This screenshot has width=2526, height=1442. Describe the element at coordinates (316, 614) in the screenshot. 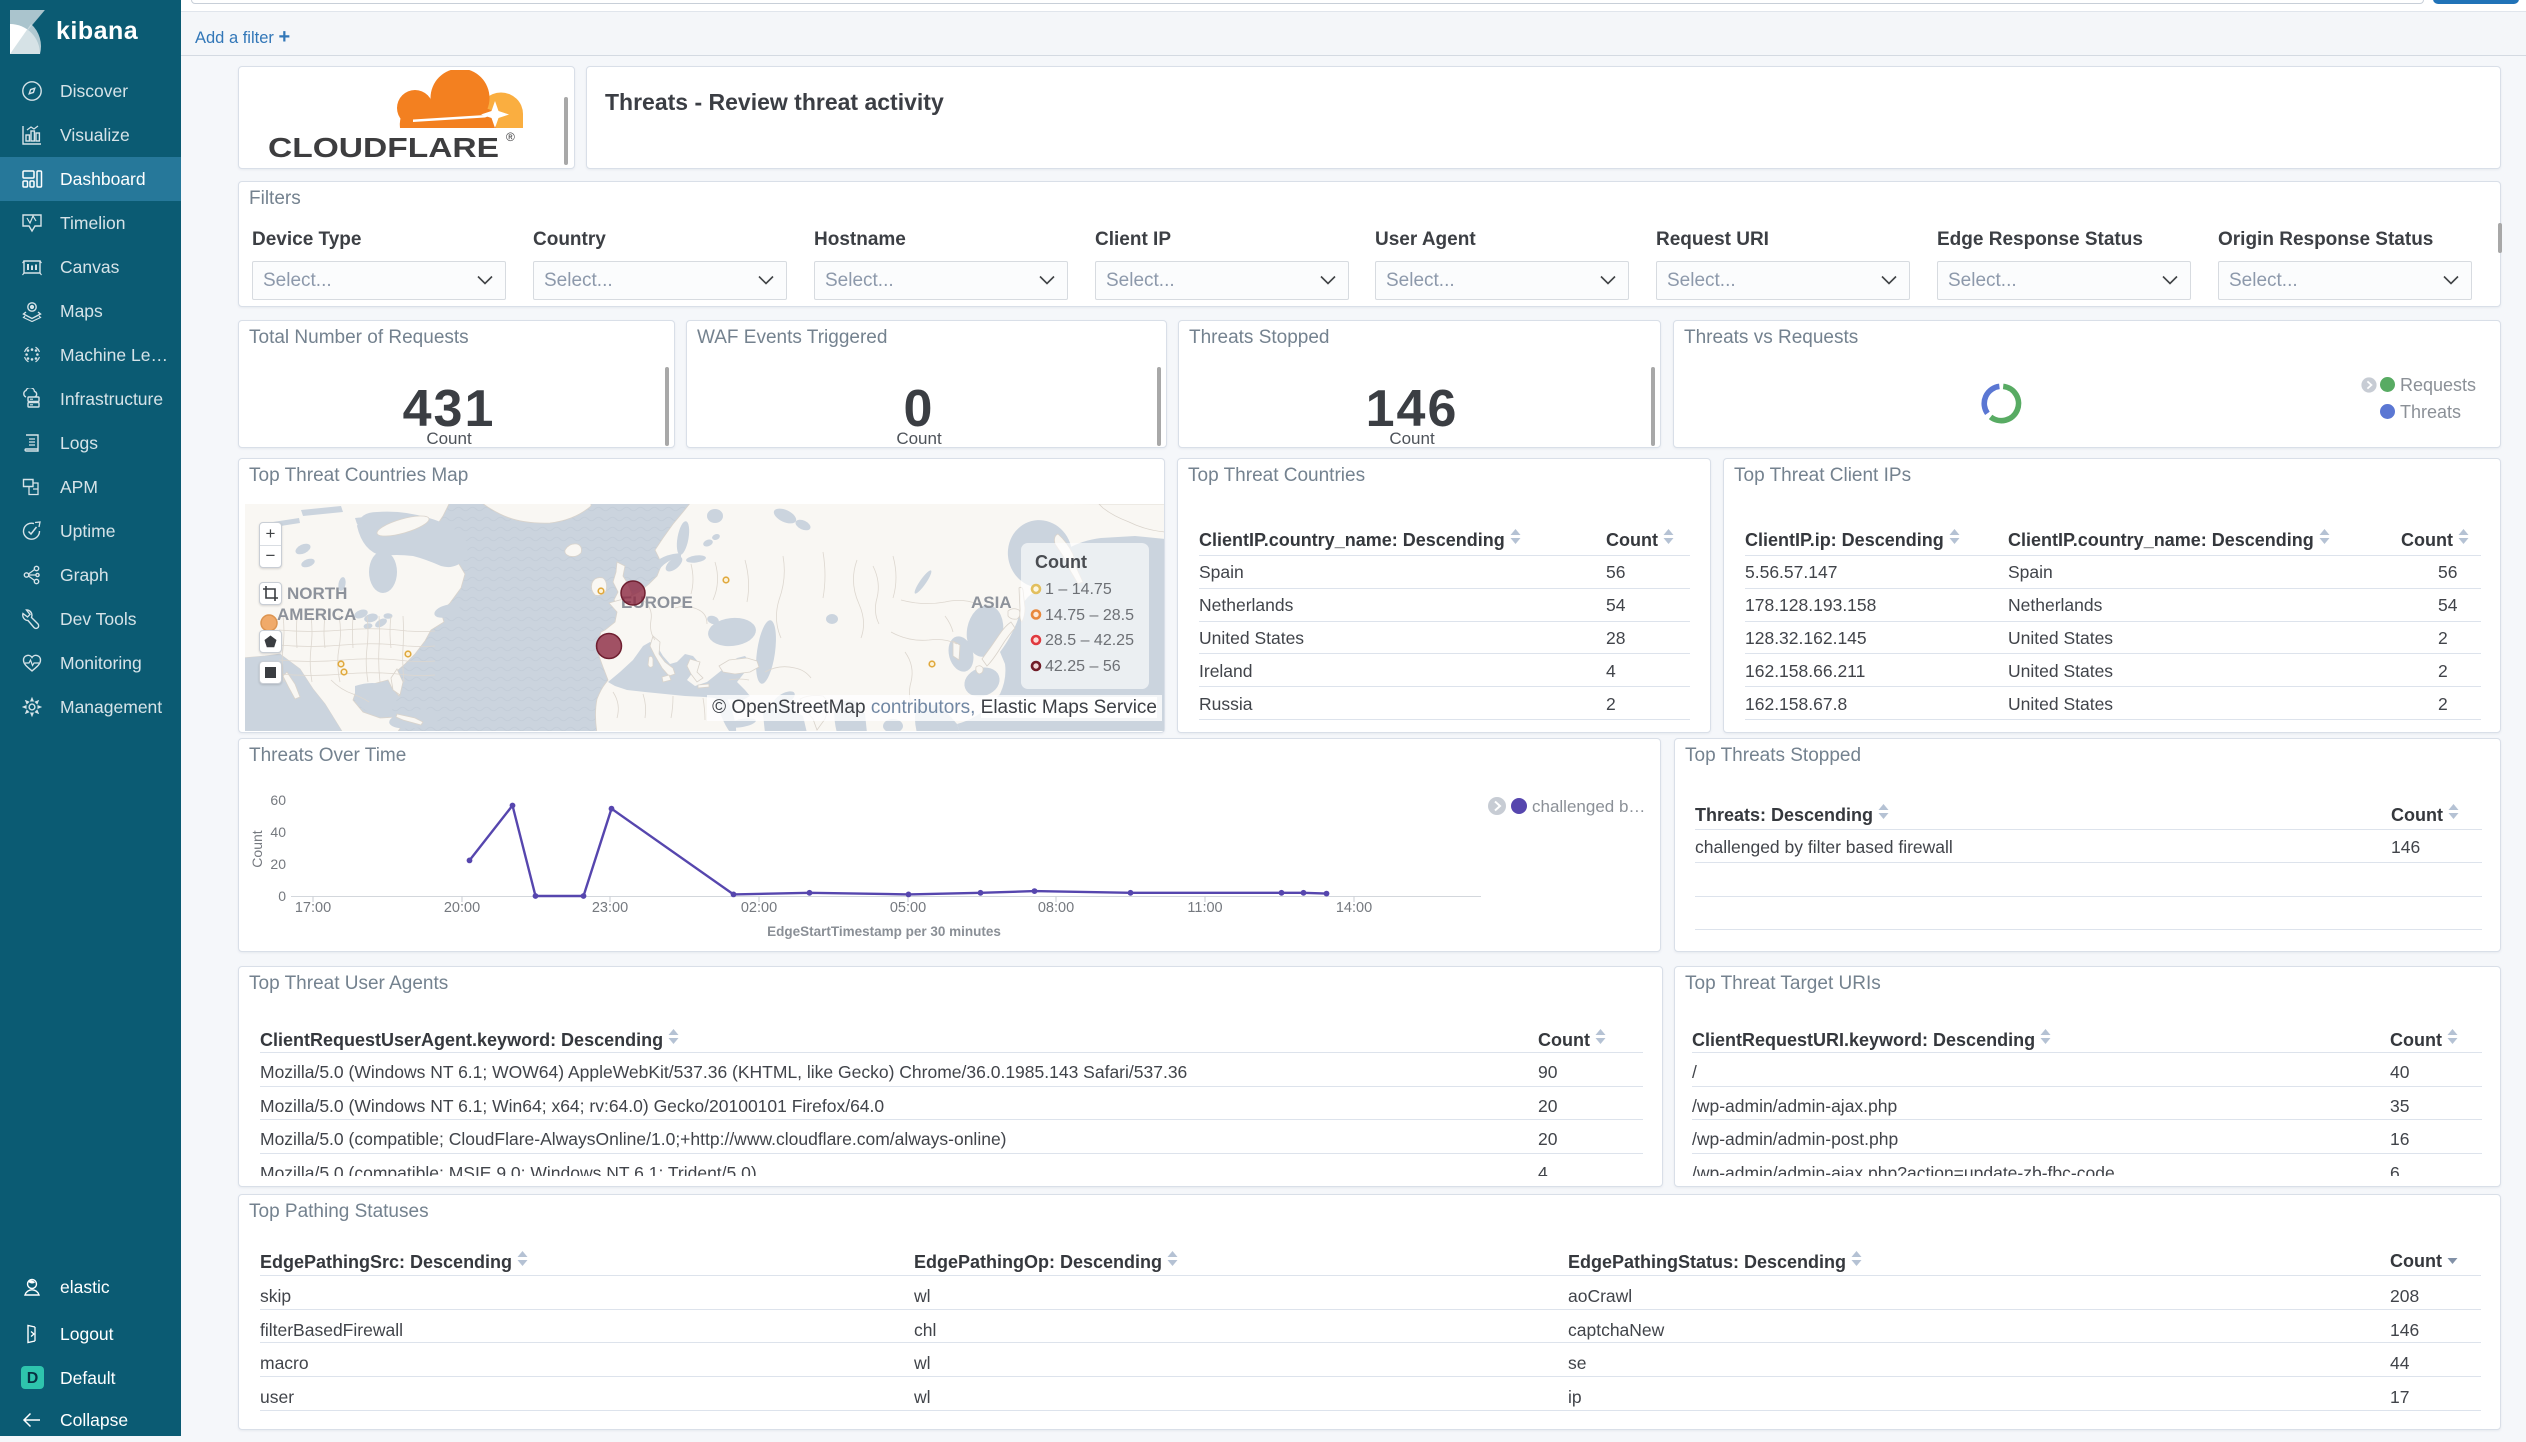

I see `svg-text: AMERICA` at that location.